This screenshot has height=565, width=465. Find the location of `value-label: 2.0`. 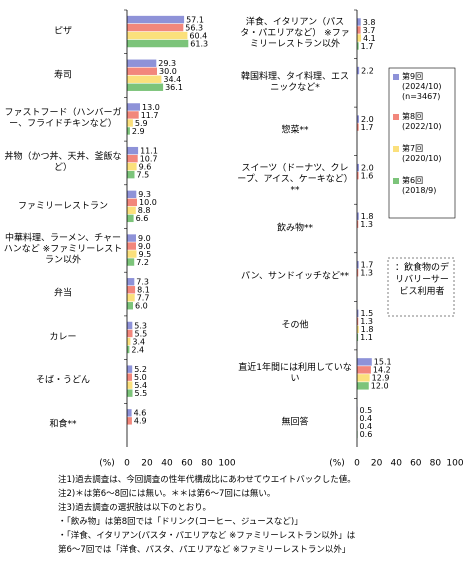

value-label: 2.0 is located at coordinates (367, 167).